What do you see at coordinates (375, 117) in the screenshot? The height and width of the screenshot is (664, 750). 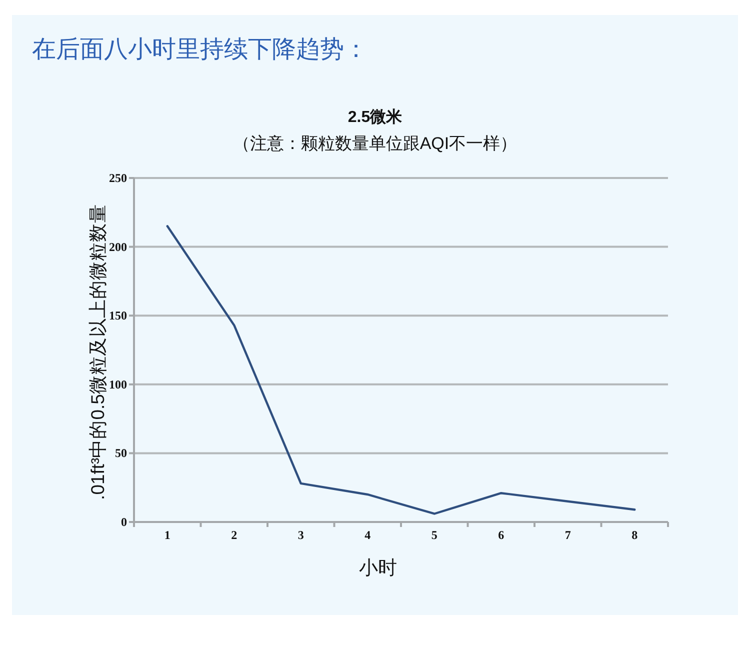 I see `title: 2.5微米` at bounding box center [375, 117].